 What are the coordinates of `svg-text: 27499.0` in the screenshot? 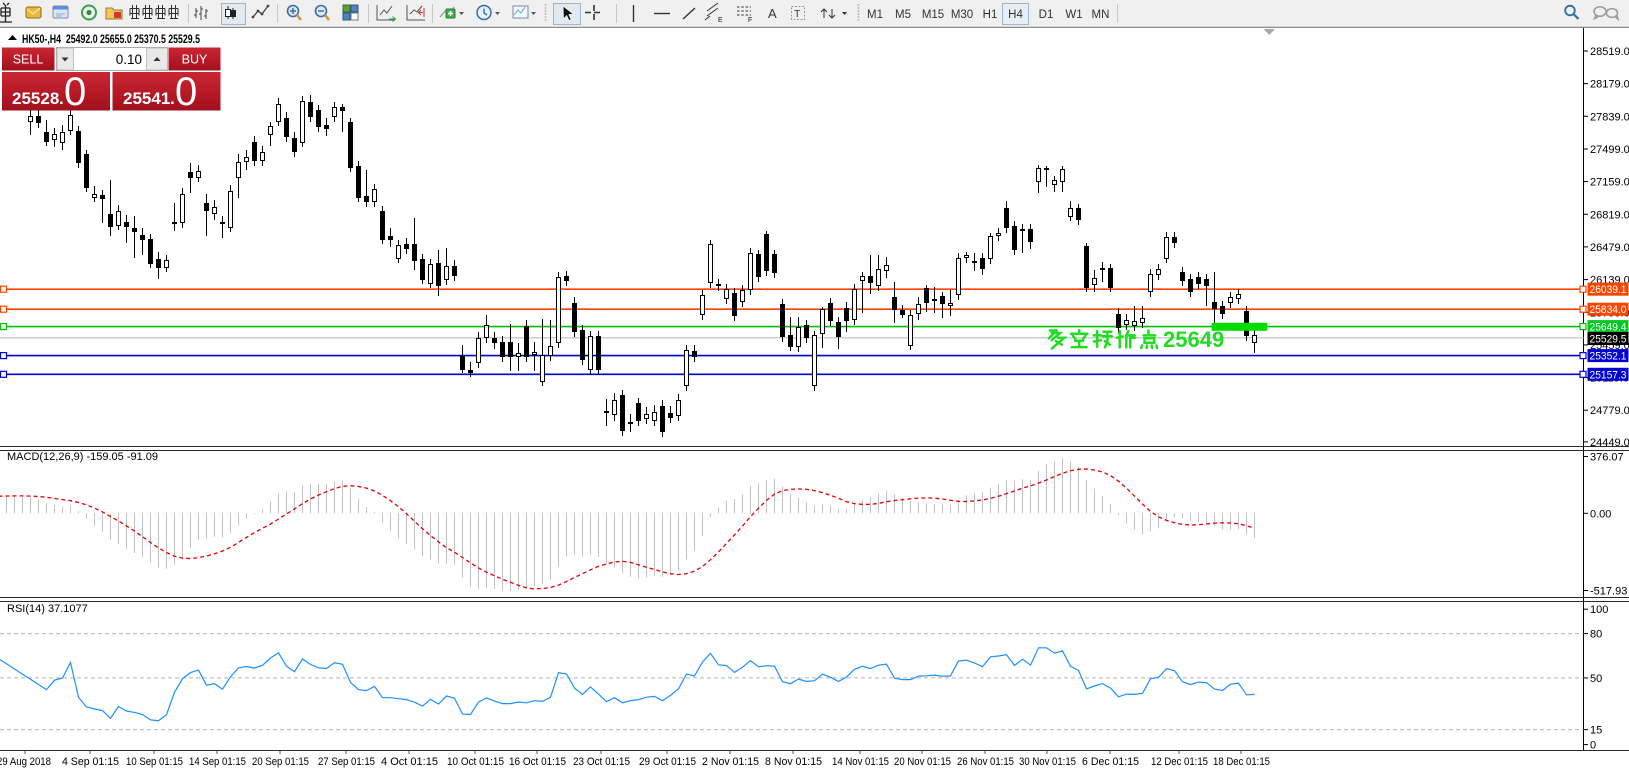 It's located at (1609, 150).